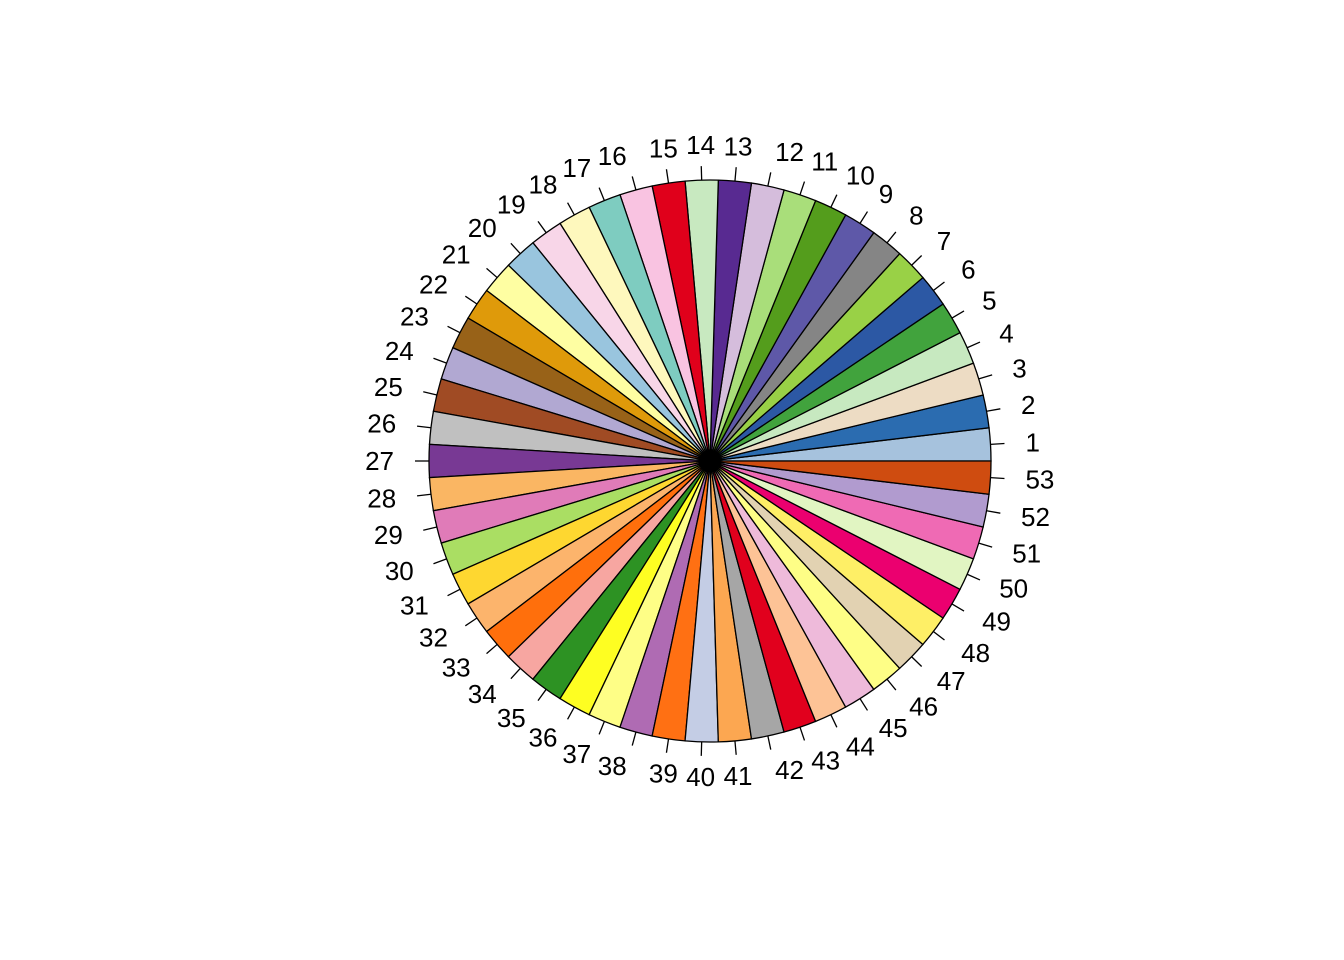  Describe the element at coordinates (1006, 334) in the screenshot. I see `slice-label-4: 4` at that location.